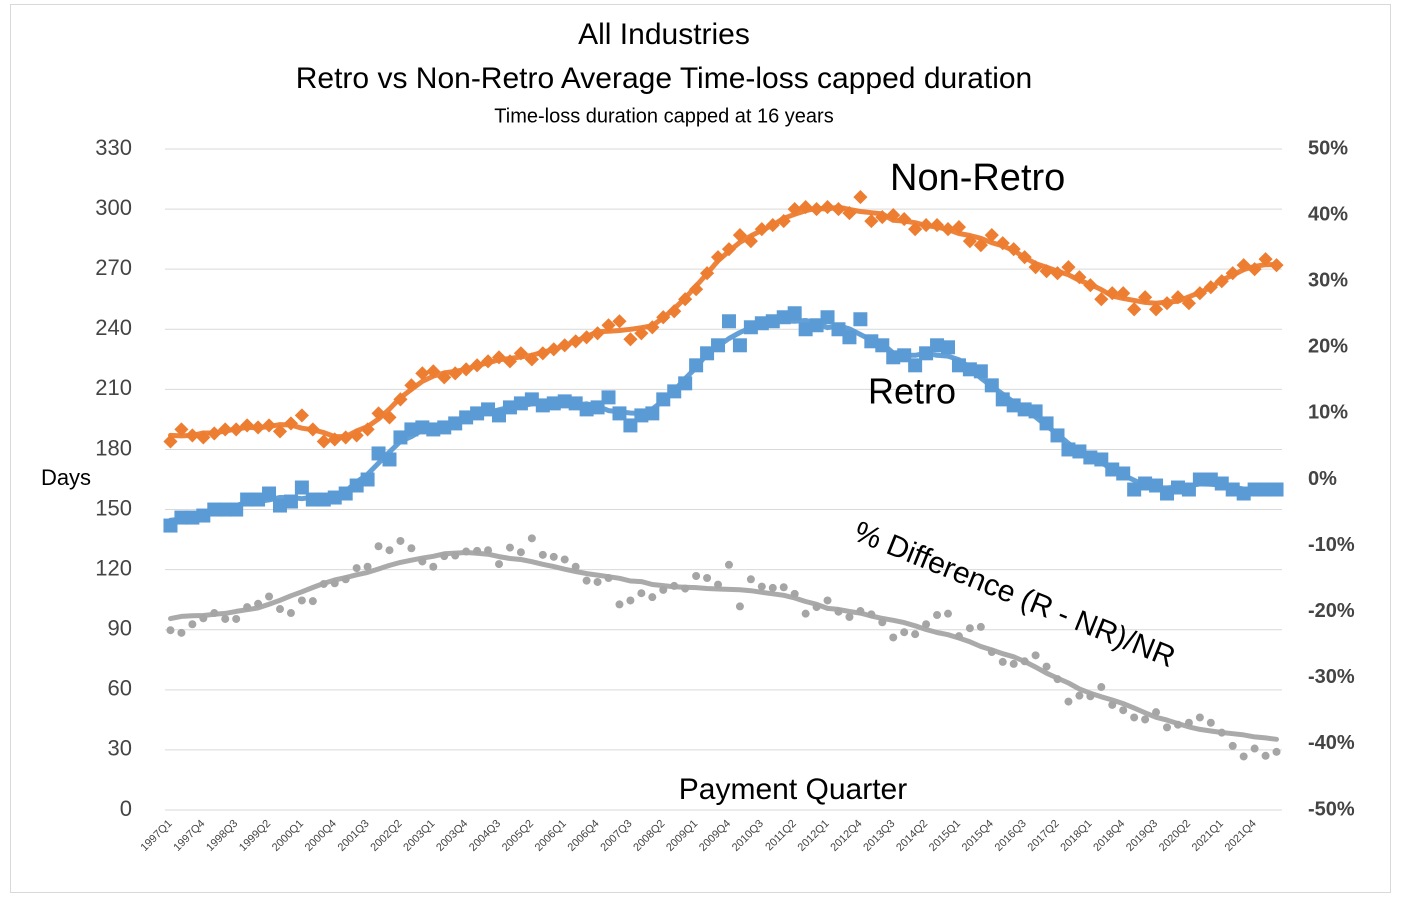 Image resolution: width=1402 pixels, height=897 pixels. Describe the element at coordinates (1328, 214) in the screenshot. I see `y2-tick-label: 40%` at that location.